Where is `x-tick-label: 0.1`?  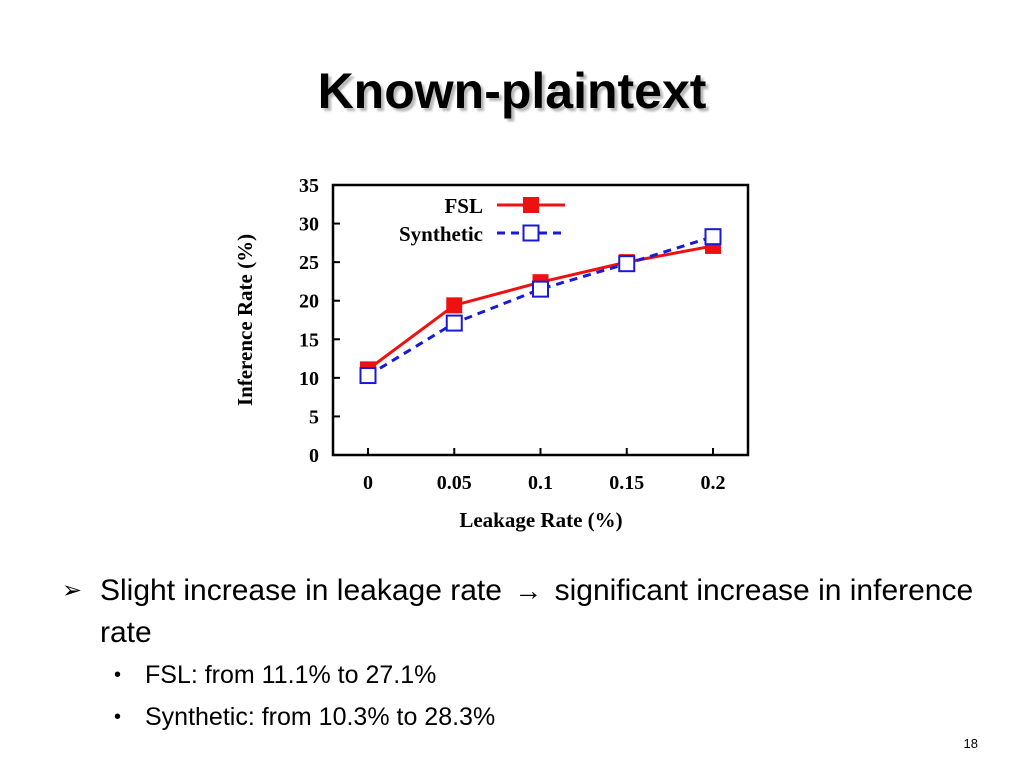
x-tick-label: 0.1 is located at coordinates (540, 483).